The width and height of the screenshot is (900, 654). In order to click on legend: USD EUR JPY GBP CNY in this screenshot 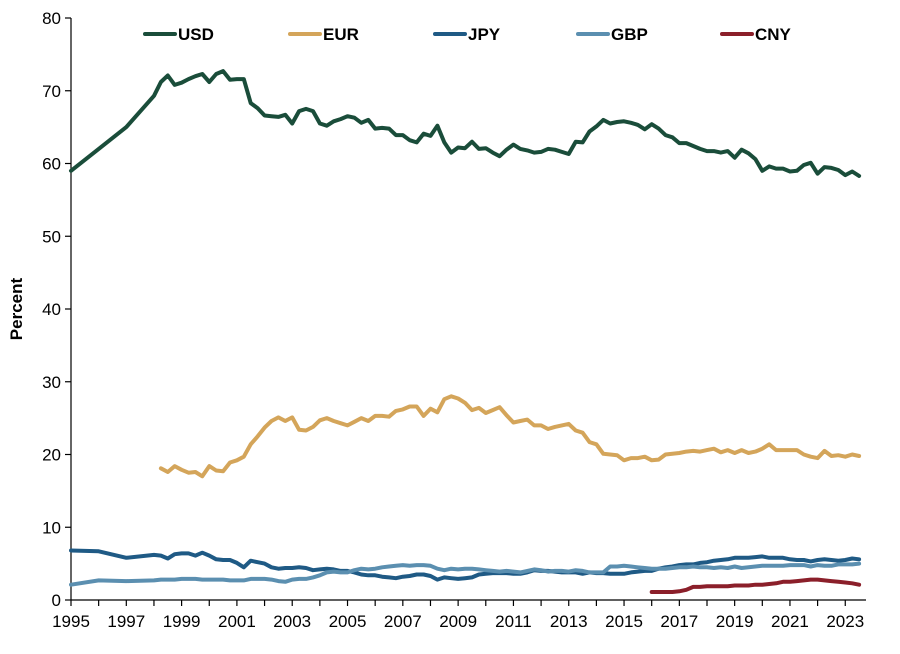, I will do `click(467, 34)`.